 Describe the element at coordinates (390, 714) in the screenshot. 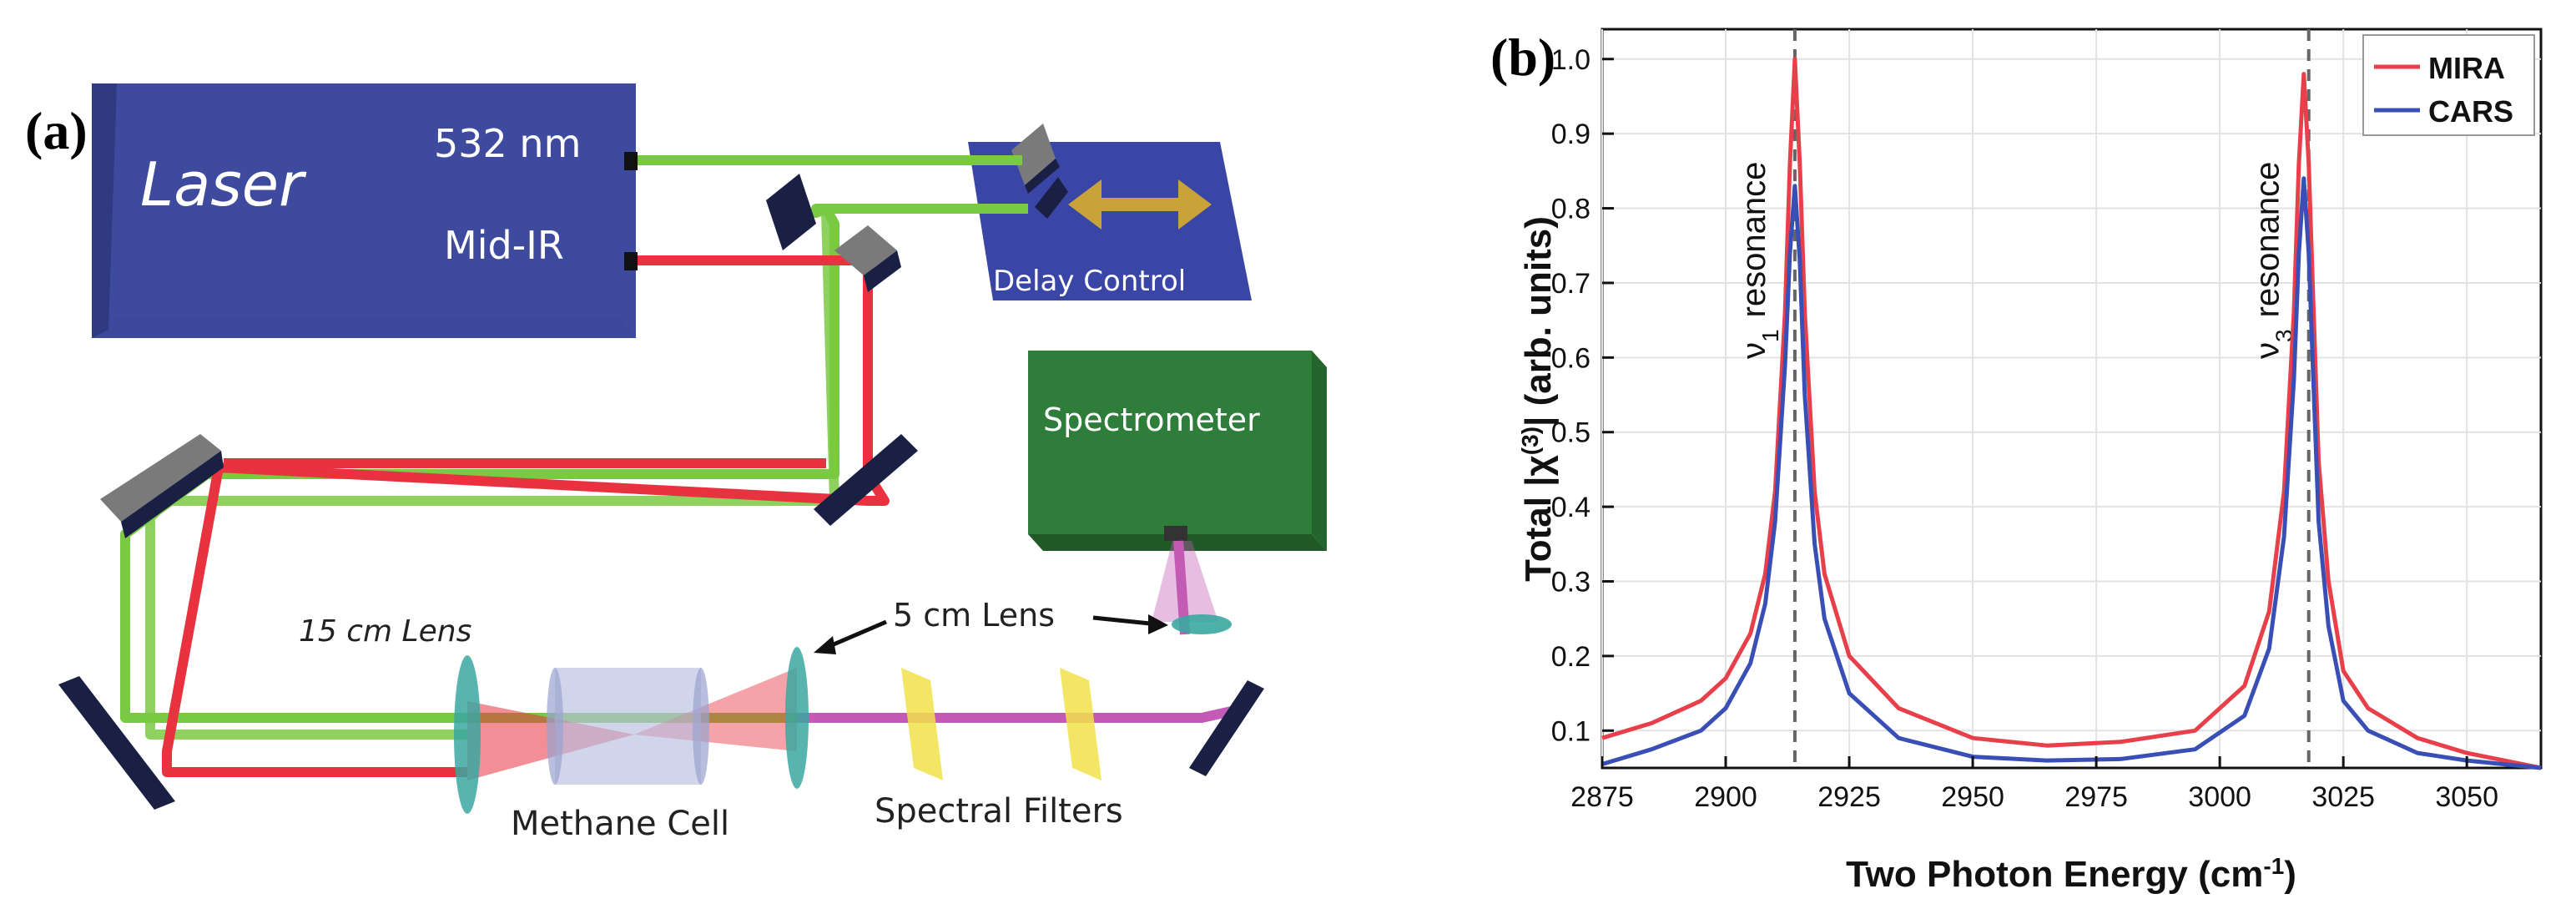

I see `lens-15cm: 15 cm Lens` at that location.